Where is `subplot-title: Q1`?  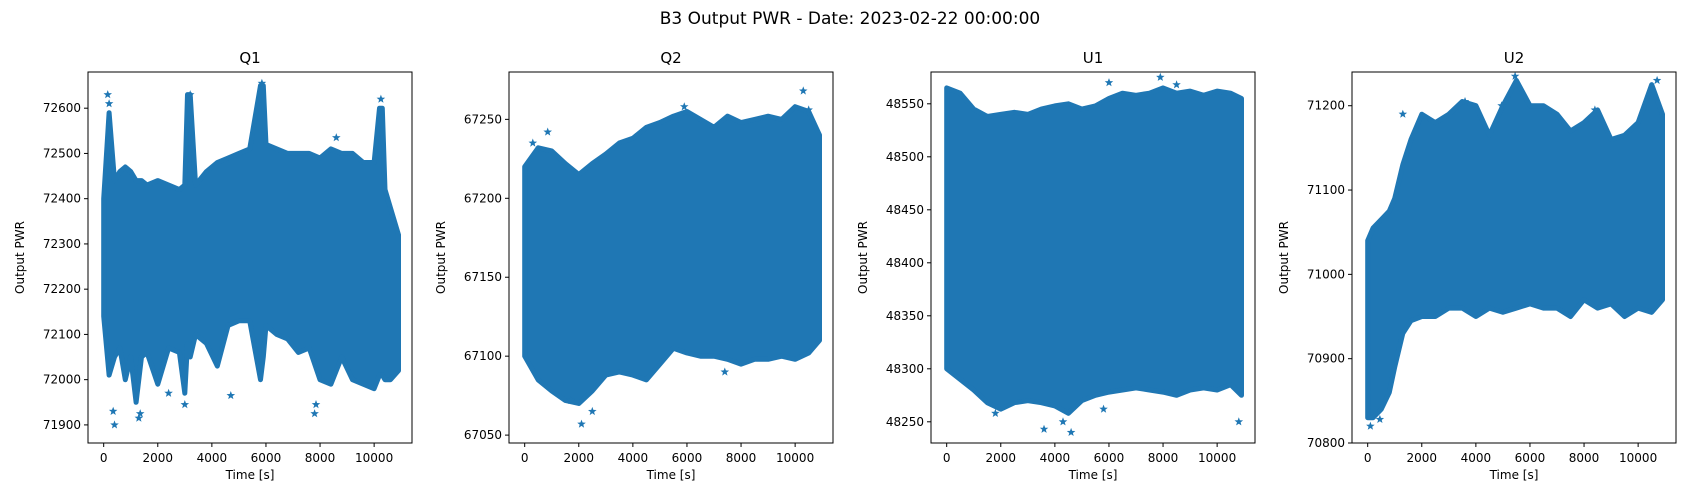 subplot-title: Q1 is located at coordinates (249, 58).